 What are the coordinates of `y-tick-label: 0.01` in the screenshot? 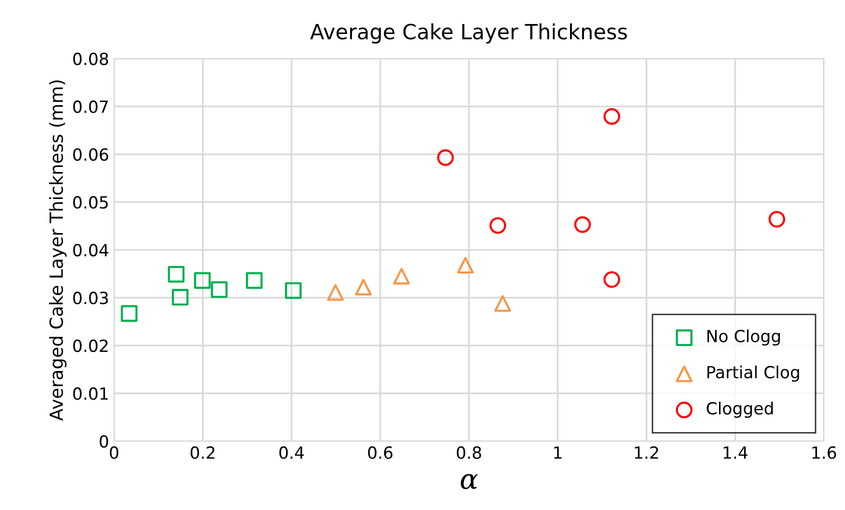 It's located at (90, 393).